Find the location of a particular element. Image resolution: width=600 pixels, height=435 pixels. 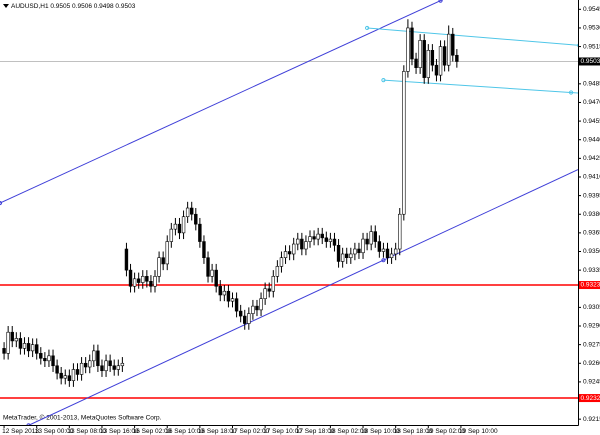

y-tick-label: 0.9335 is located at coordinates (591, 270).